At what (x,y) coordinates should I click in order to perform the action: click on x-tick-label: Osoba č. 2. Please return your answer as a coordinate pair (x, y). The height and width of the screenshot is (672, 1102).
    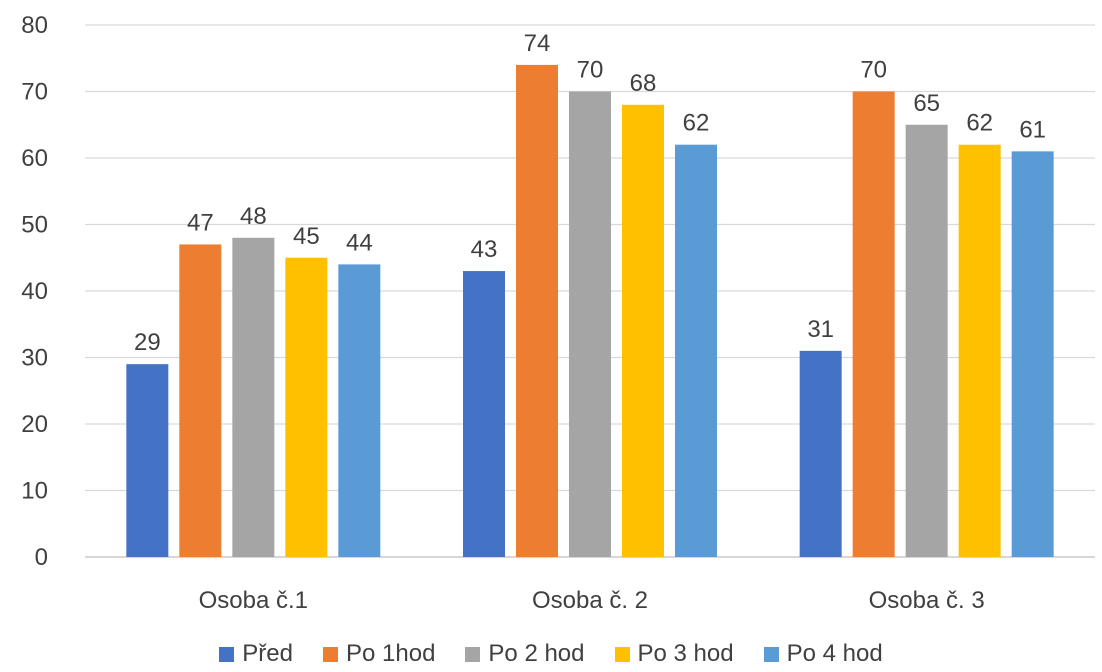
    Looking at the image, I should click on (590, 600).